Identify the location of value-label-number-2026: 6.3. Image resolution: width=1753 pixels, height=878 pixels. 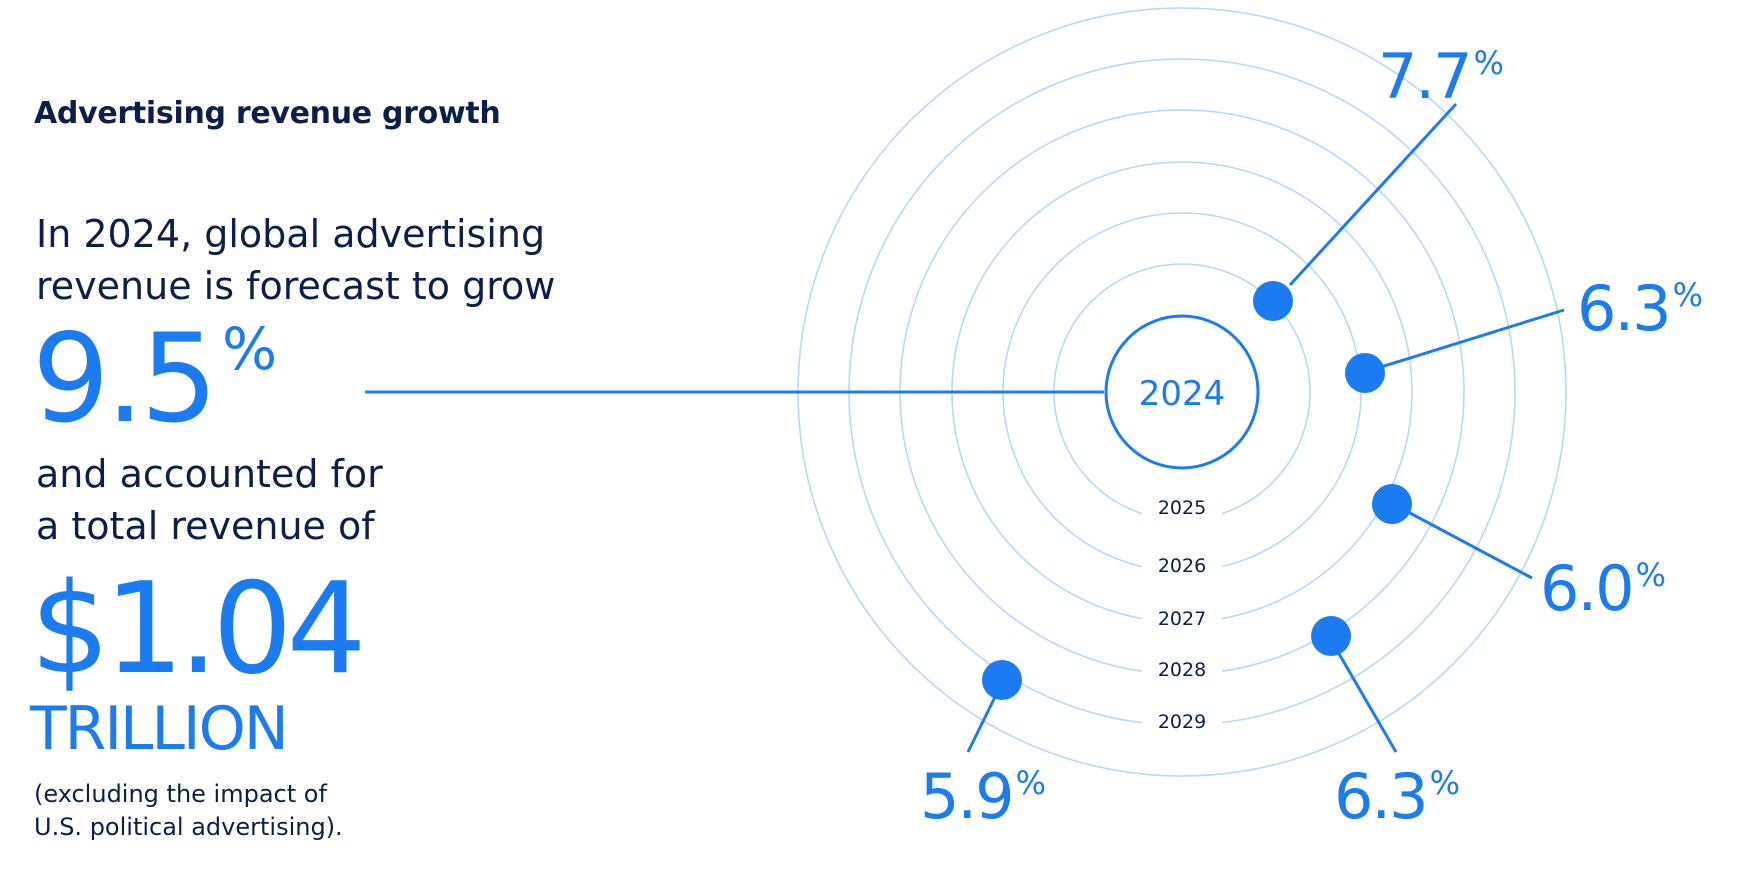
(1623, 308).